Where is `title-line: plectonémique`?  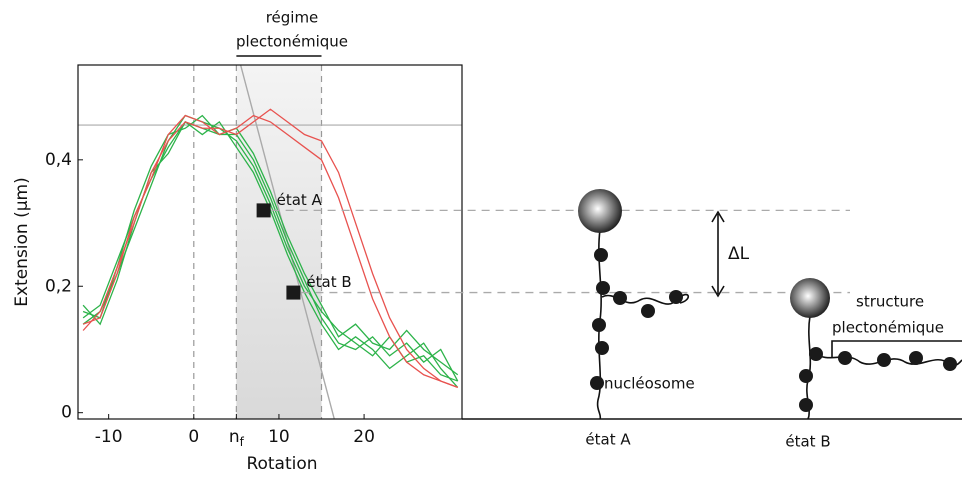
title-line: plectonémique is located at coordinates (292, 42).